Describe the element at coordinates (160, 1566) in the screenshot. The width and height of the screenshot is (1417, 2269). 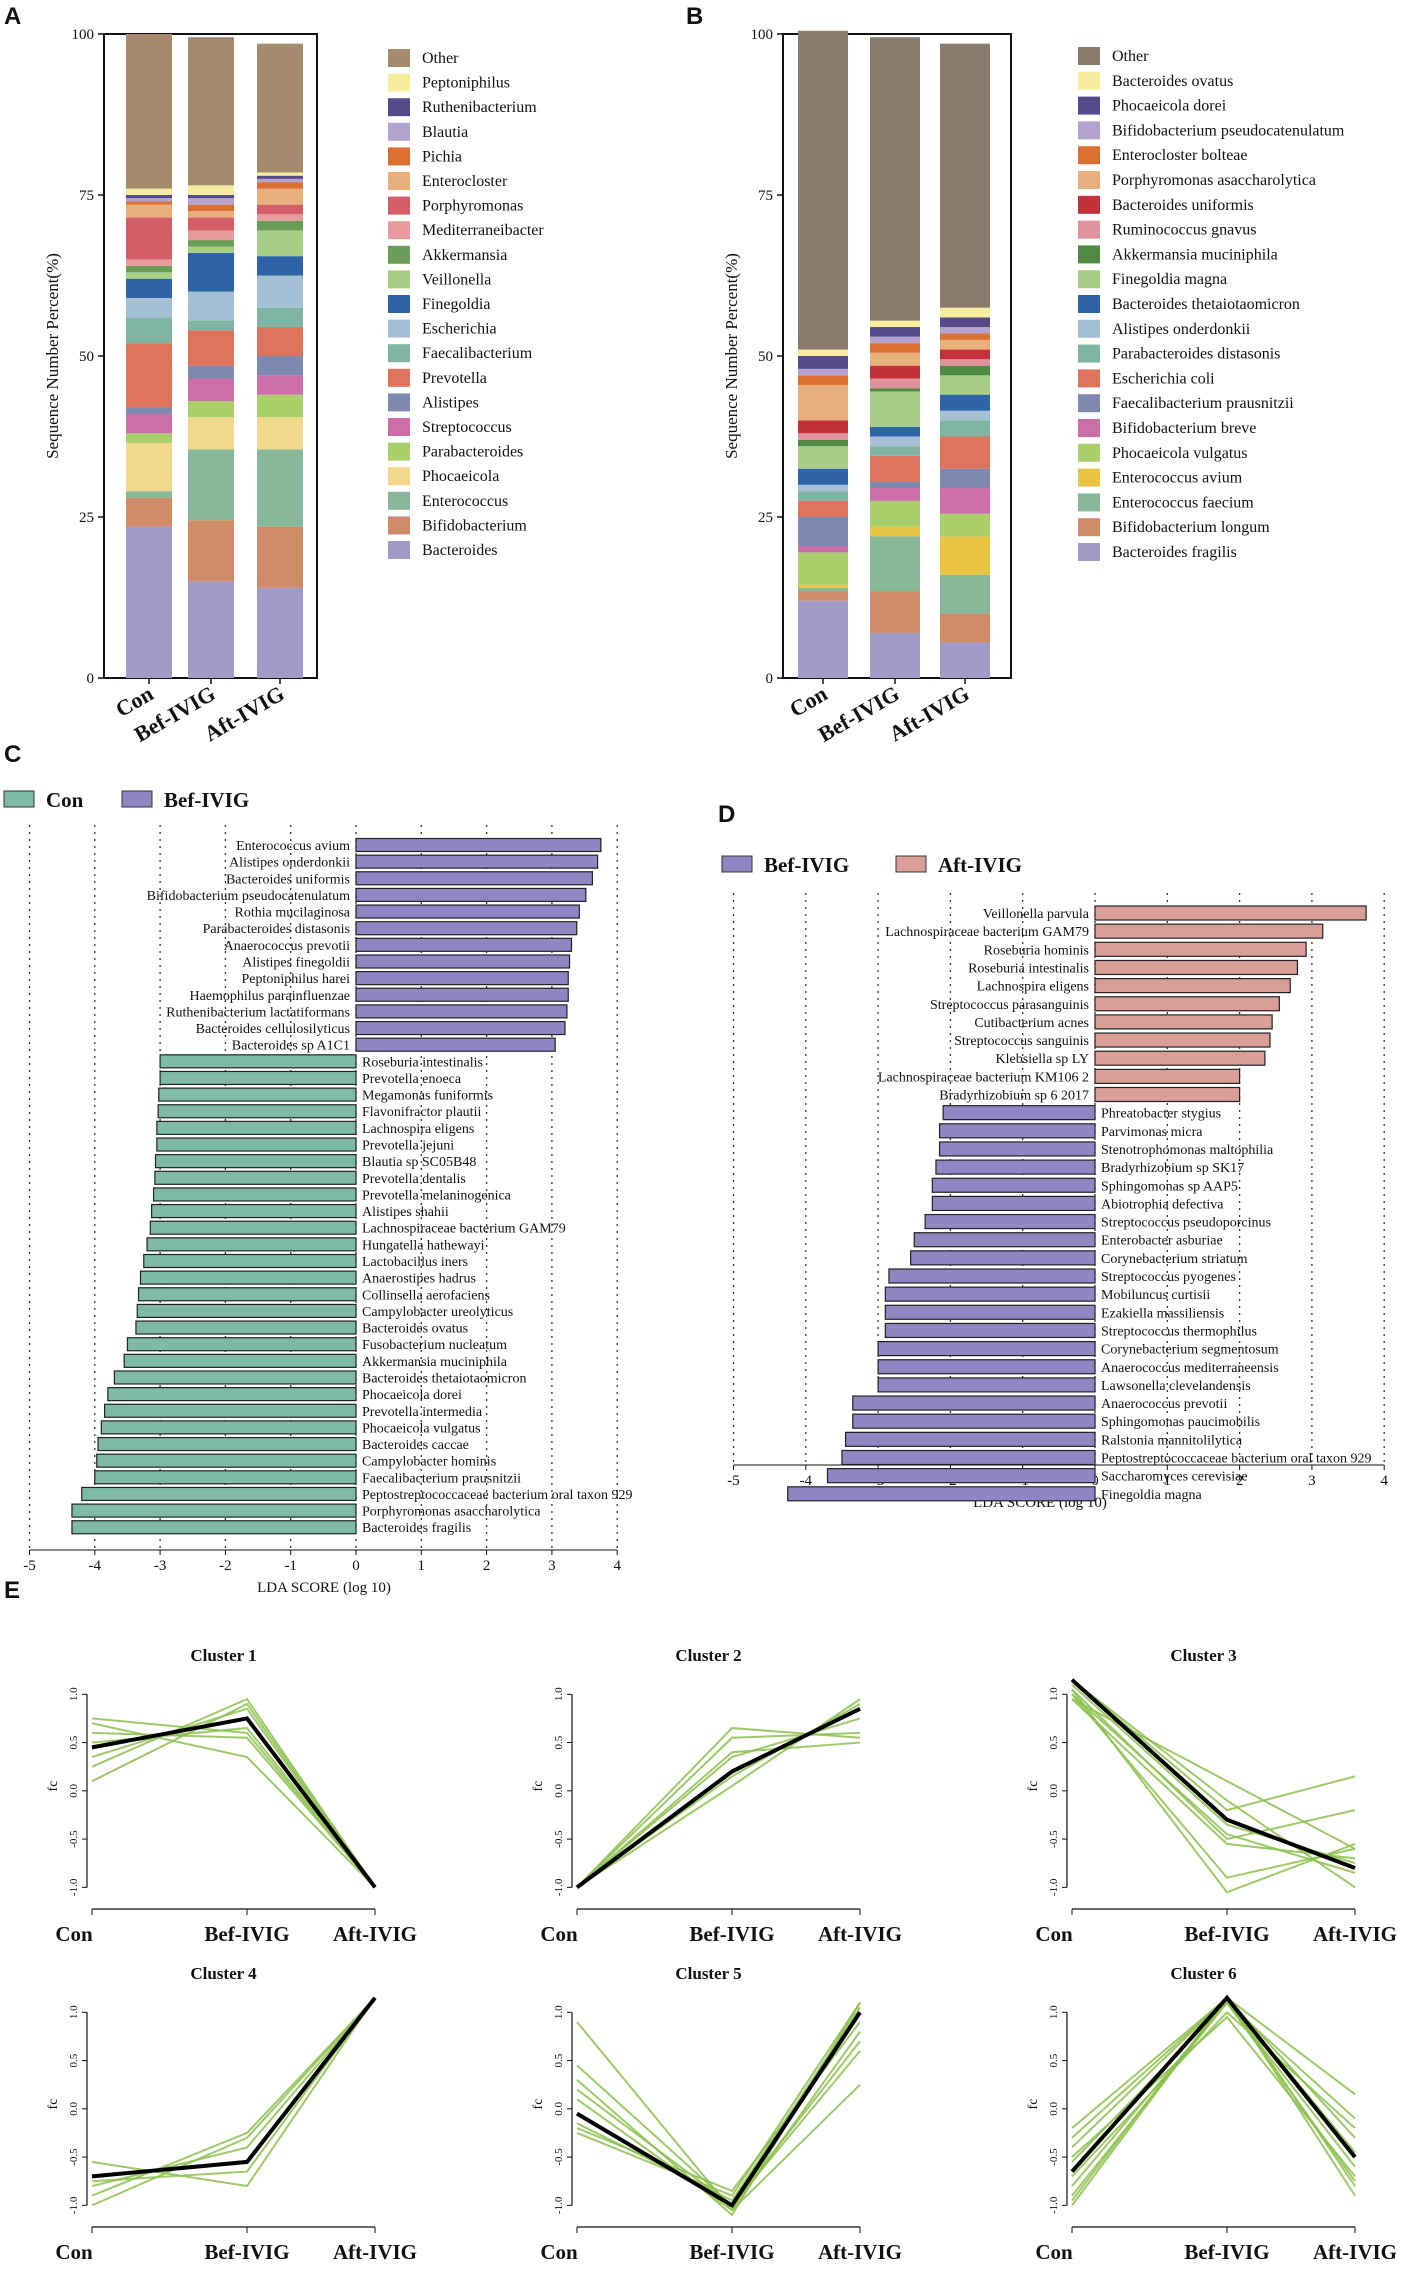
I see `x-tick-label: -3` at that location.